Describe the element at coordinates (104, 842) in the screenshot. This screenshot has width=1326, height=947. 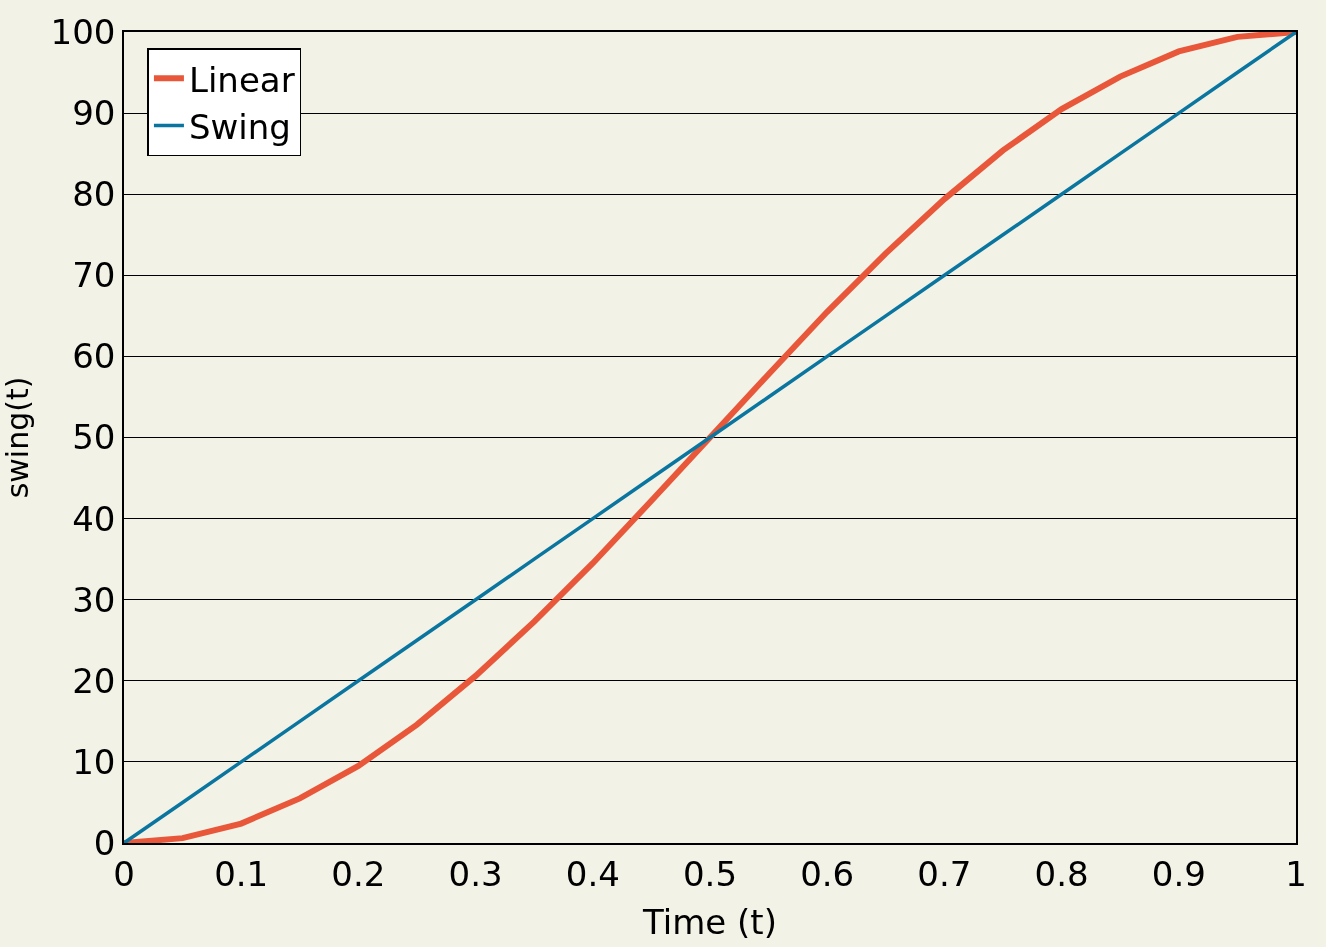
I see `y-tick-label: 0` at that location.